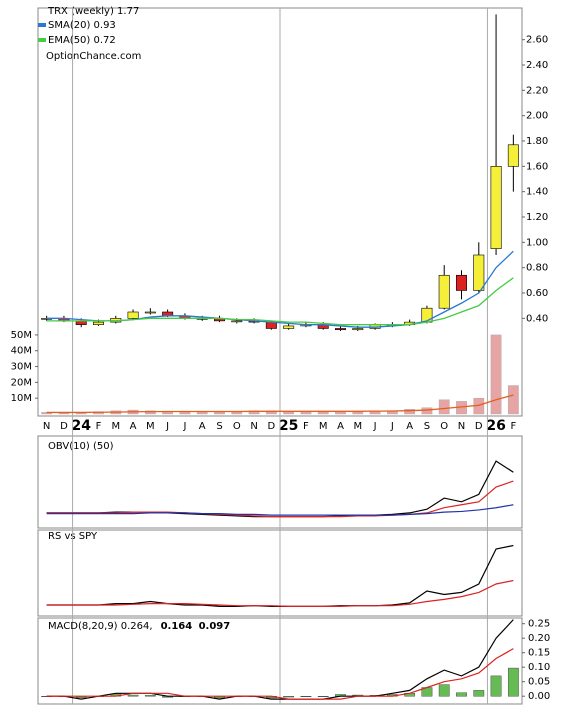 Image resolution: width=566 pixels, height=706 pixels. What do you see at coordinates (539, 653) in the screenshot?
I see `y-tick-label: 0.15` at bounding box center [539, 653].